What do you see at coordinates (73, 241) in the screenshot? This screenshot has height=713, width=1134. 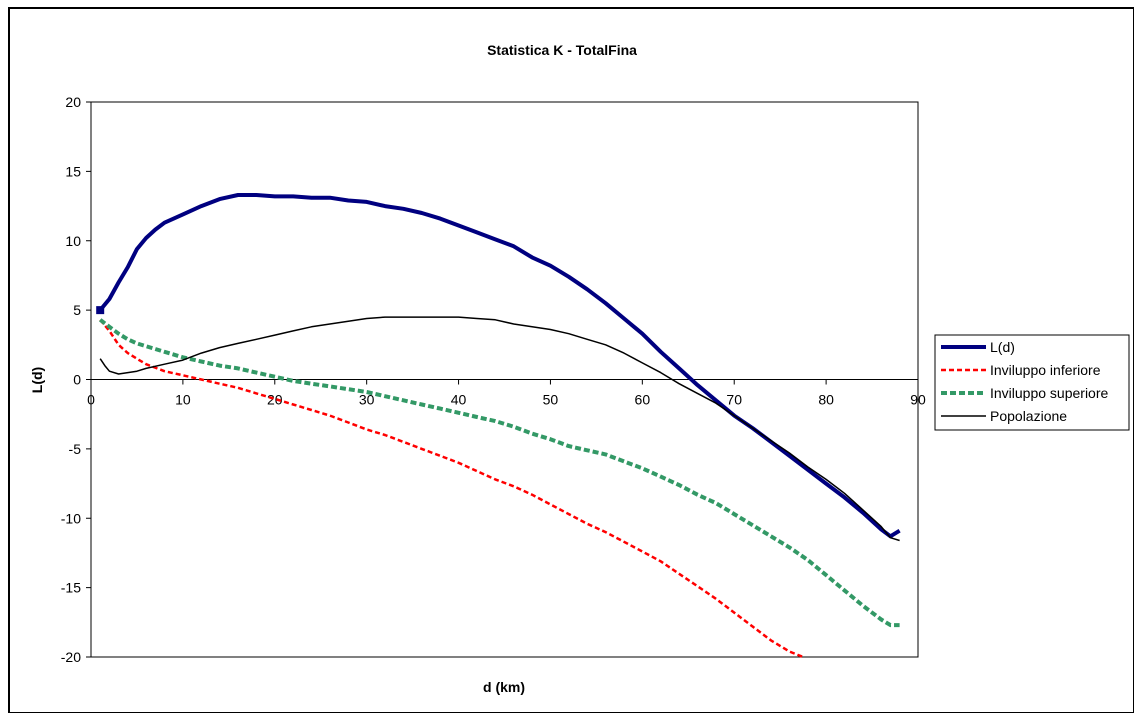 I see `y-tick-label: 10` at bounding box center [73, 241].